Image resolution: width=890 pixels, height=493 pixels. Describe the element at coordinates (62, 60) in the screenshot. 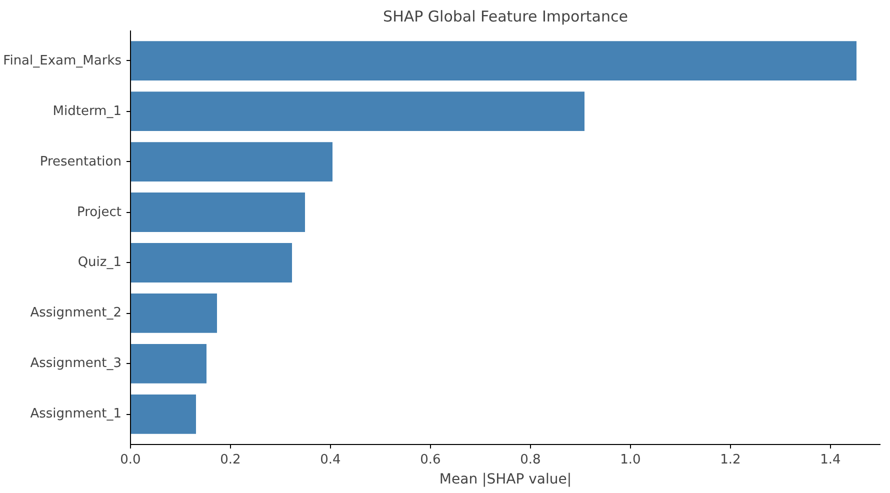

I see `y-tick-label: Final_Exam_Marks` at that location.